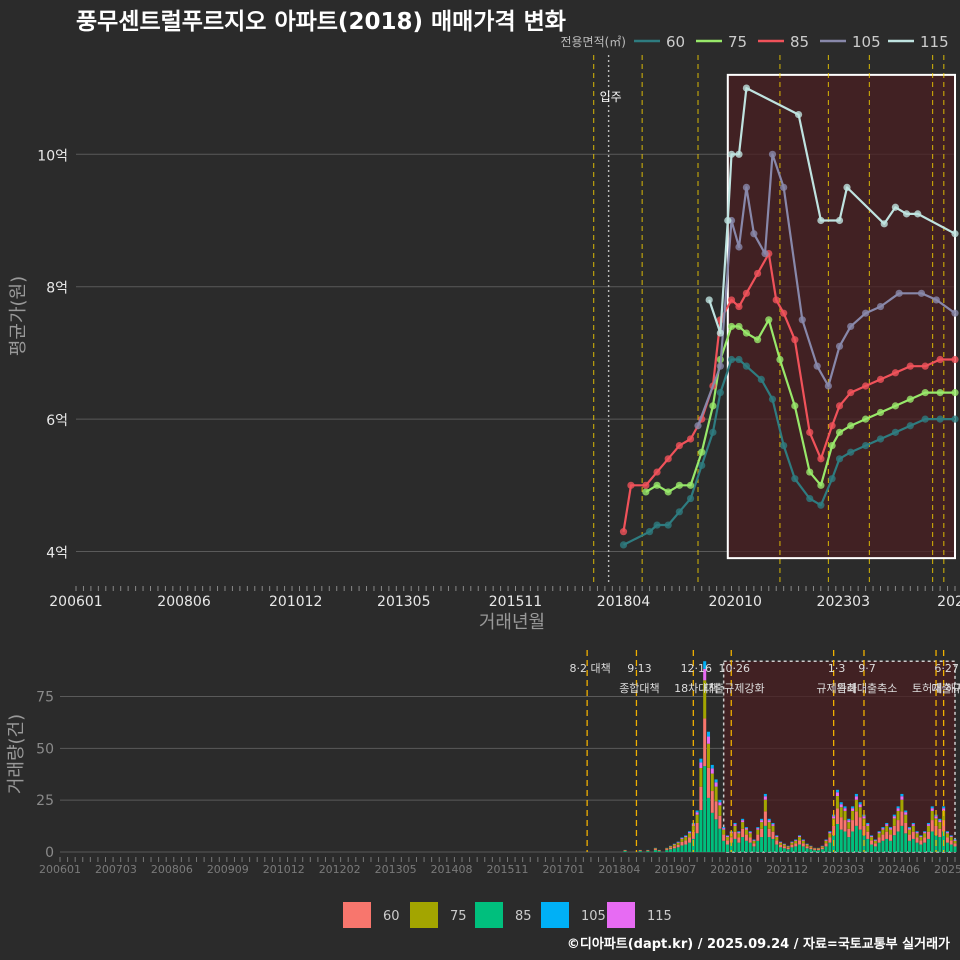  What do you see at coordinates (947, 869) in the screenshot?
I see `volume-x-tick-label: 202509` at bounding box center [947, 869].